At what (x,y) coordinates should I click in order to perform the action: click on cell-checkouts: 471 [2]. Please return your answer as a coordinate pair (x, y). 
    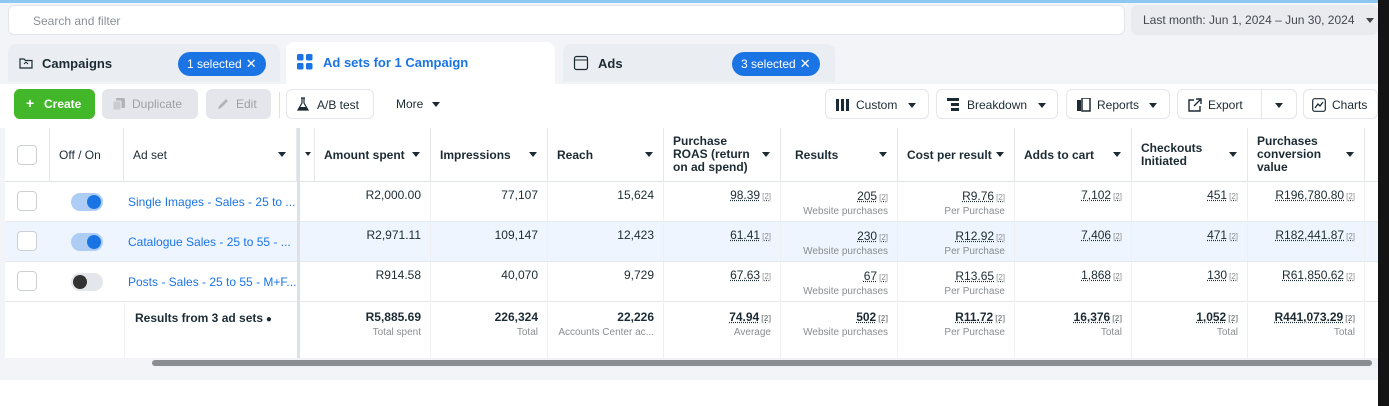
    Looking at the image, I should click on (1190, 241).